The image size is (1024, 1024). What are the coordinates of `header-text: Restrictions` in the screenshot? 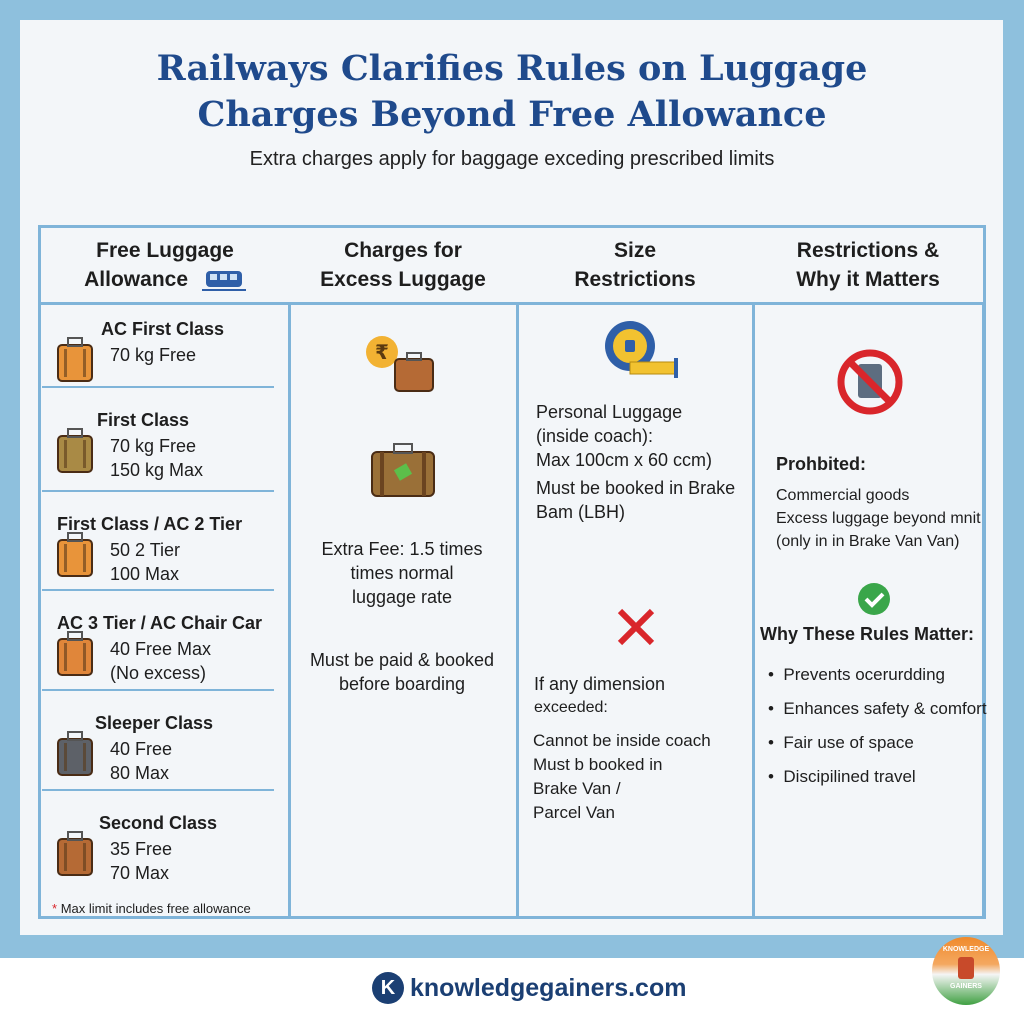 It's located at (635, 279).